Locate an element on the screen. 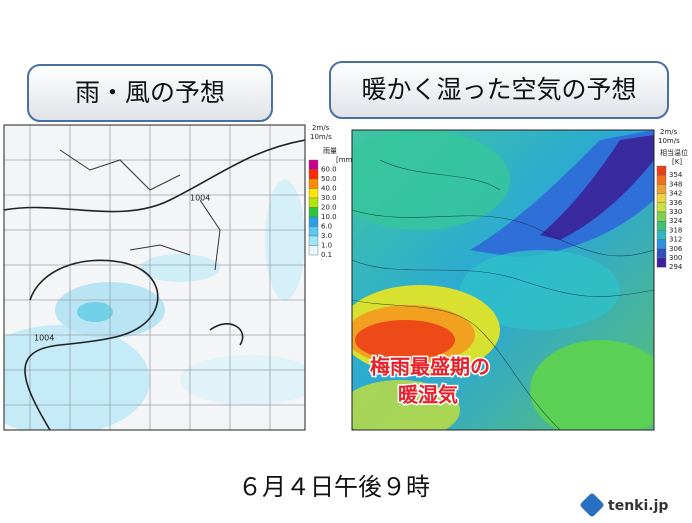  legend-label: 6.0 is located at coordinates (326, 227).